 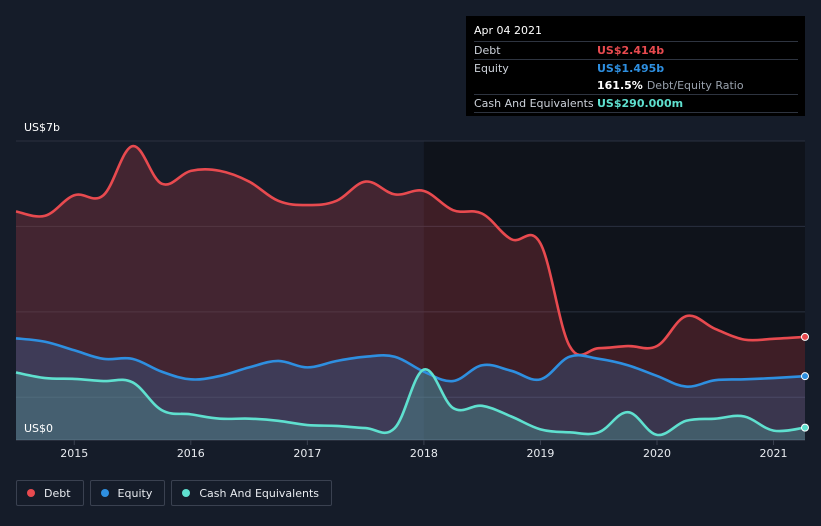 What do you see at coordinates (540, 453) in the screenshot?
I see `x-tick-label: 2019` at bounding box center [540, 453].